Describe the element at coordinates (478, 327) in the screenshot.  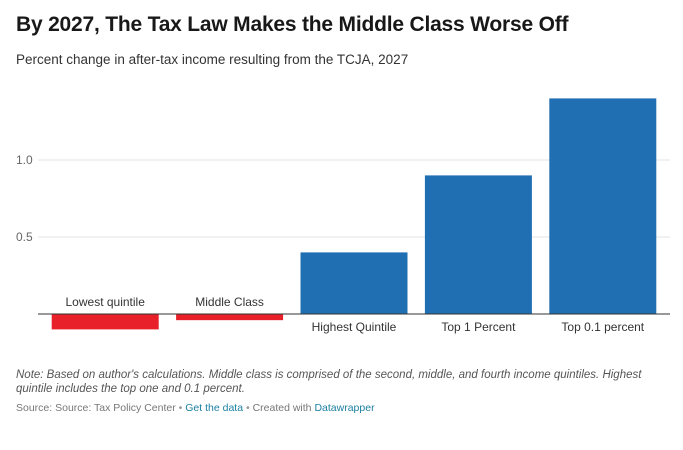
I see `category-label: Top 1 Percent` at that location.